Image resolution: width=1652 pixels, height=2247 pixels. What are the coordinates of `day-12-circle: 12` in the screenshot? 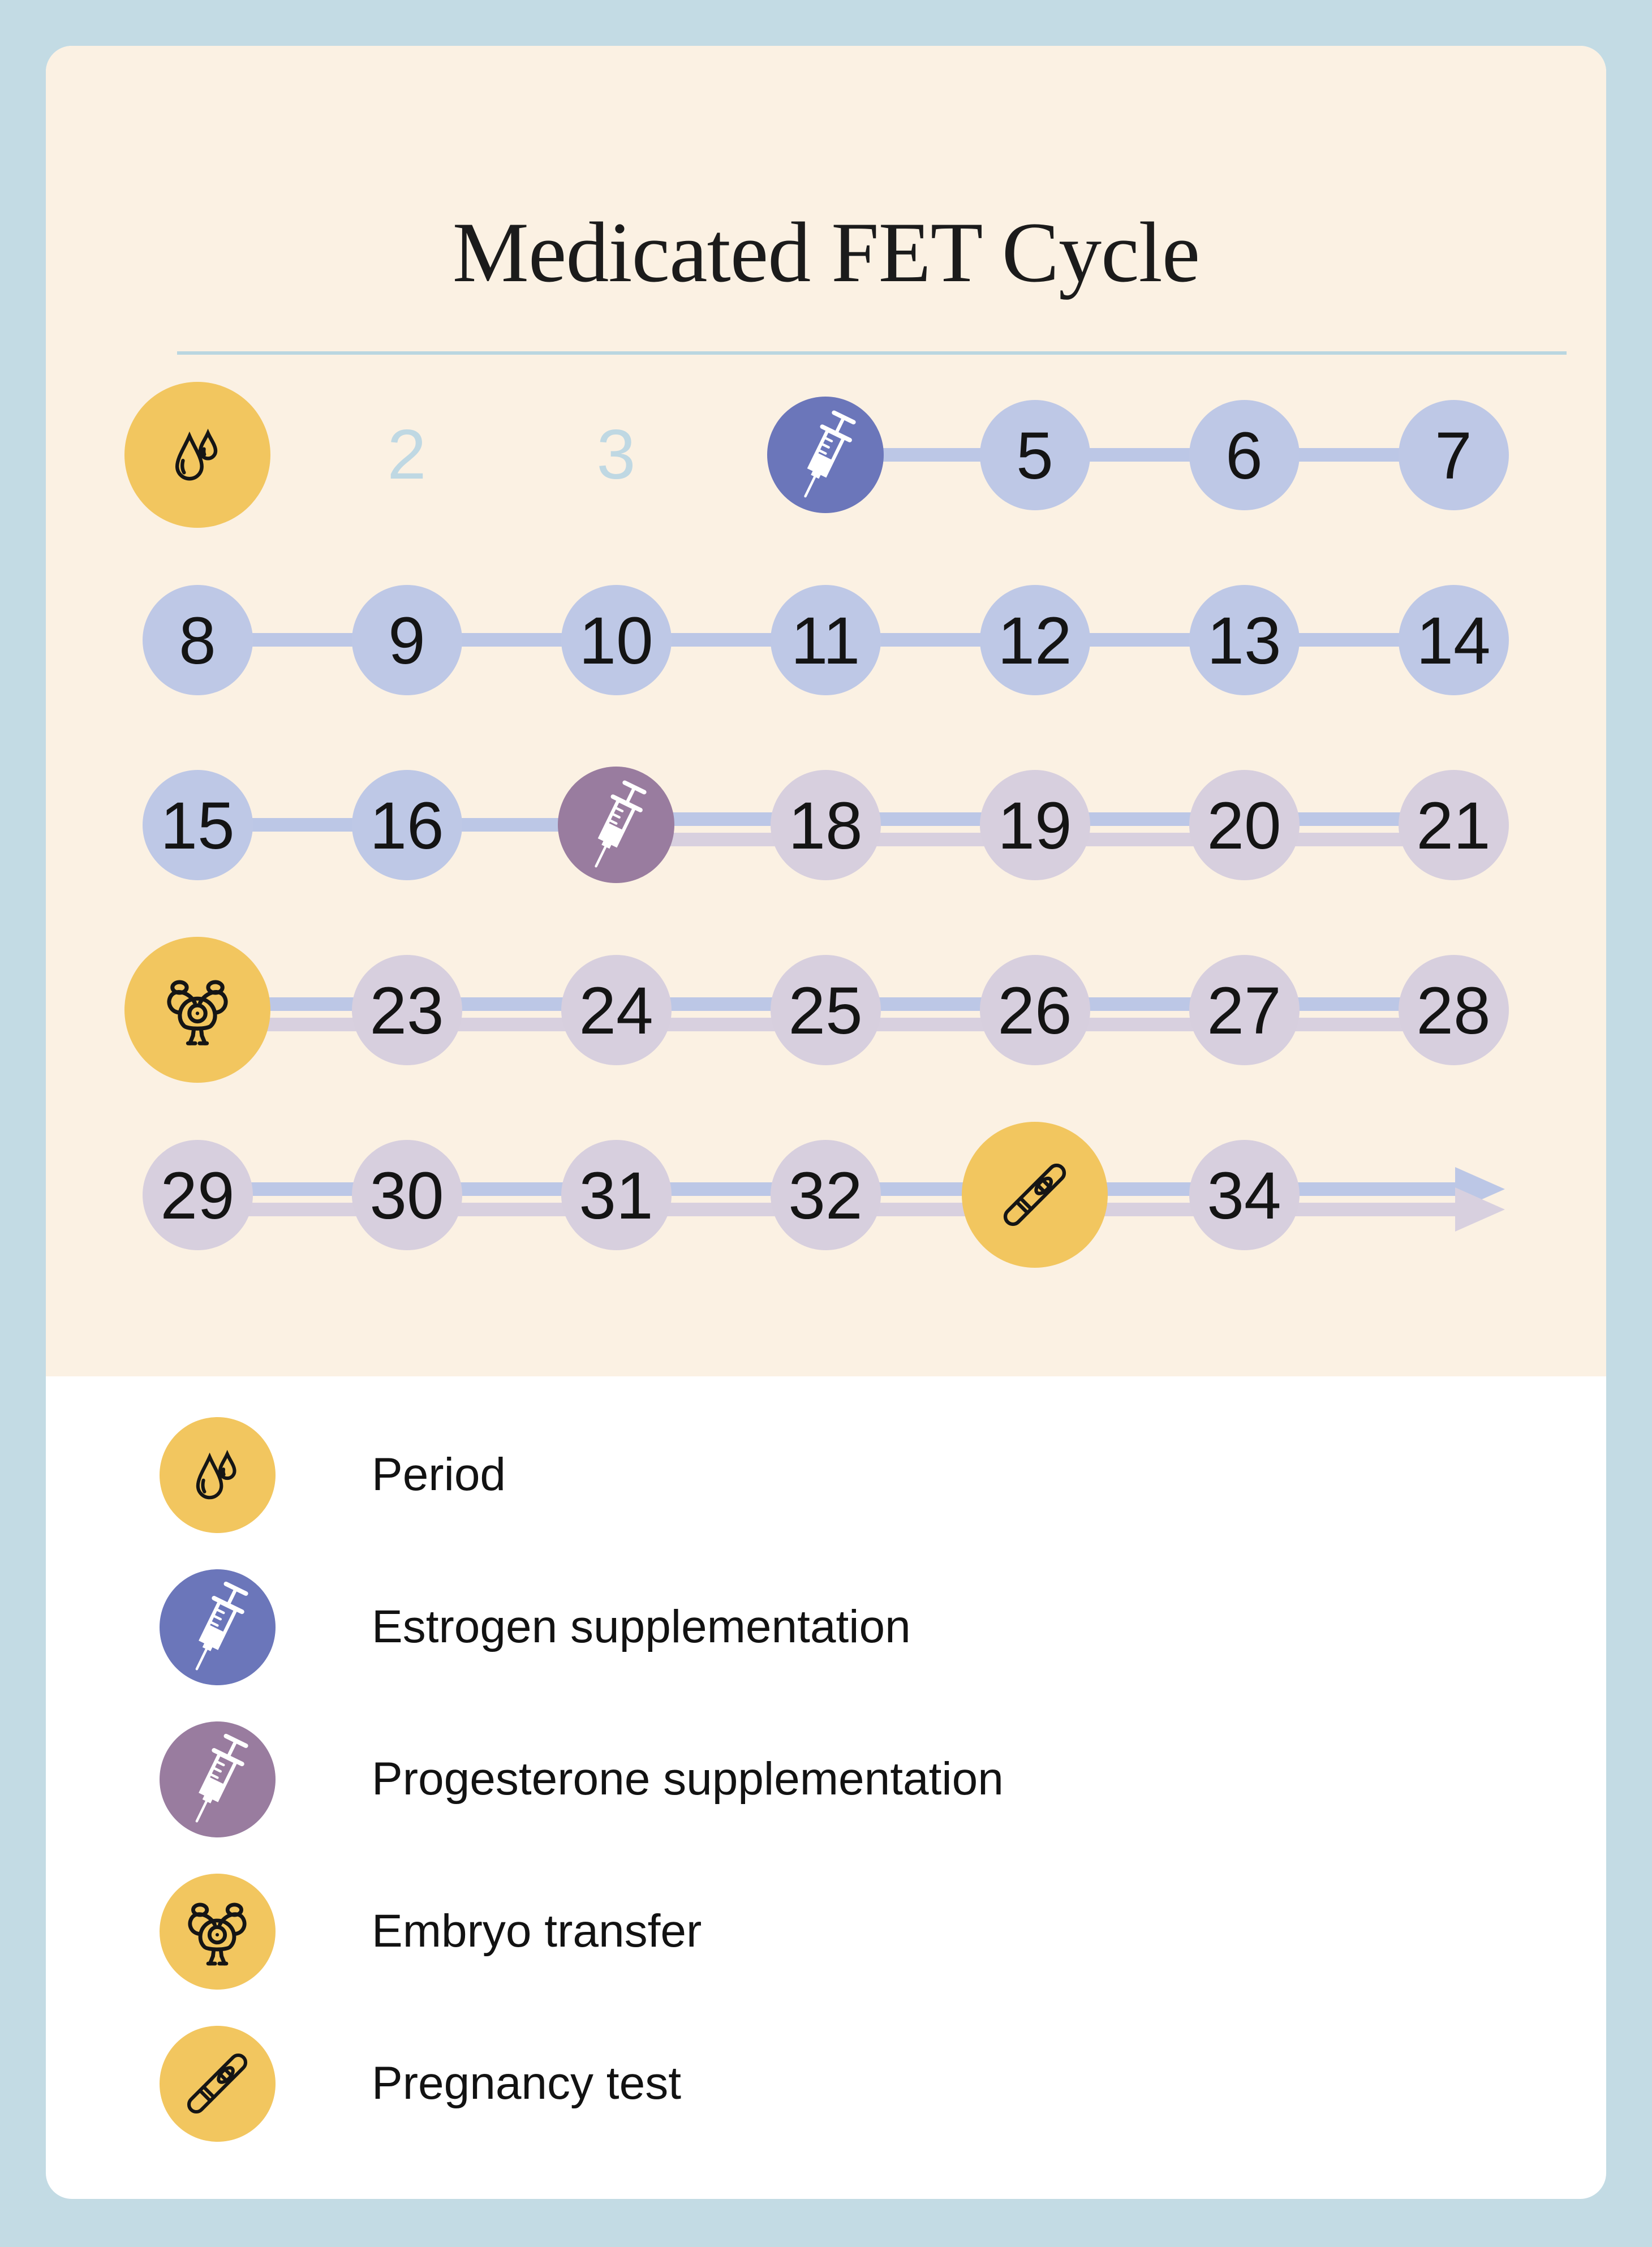 It's located at (1034, 639).